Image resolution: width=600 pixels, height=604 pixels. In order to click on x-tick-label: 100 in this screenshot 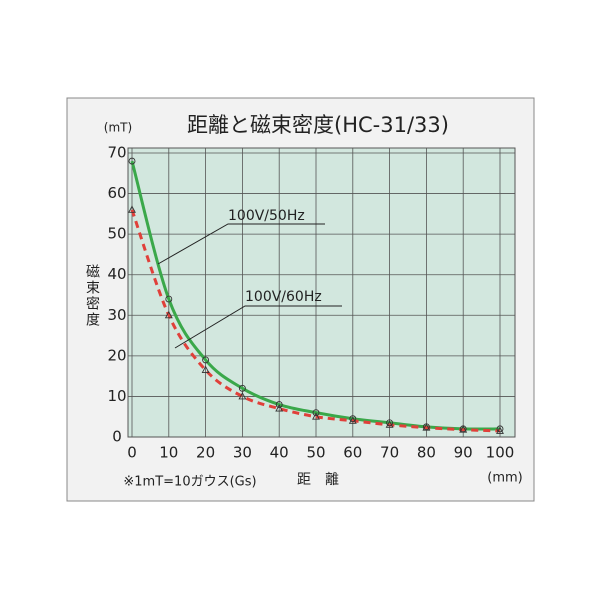, I will do `click(500, 453)`.